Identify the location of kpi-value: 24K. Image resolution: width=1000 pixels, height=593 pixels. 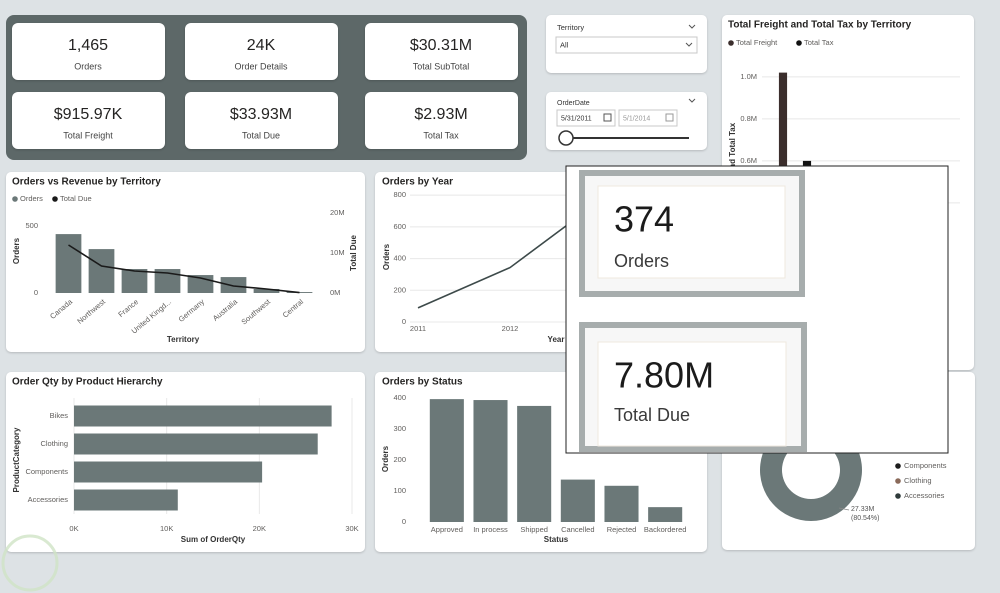
(261, 45).